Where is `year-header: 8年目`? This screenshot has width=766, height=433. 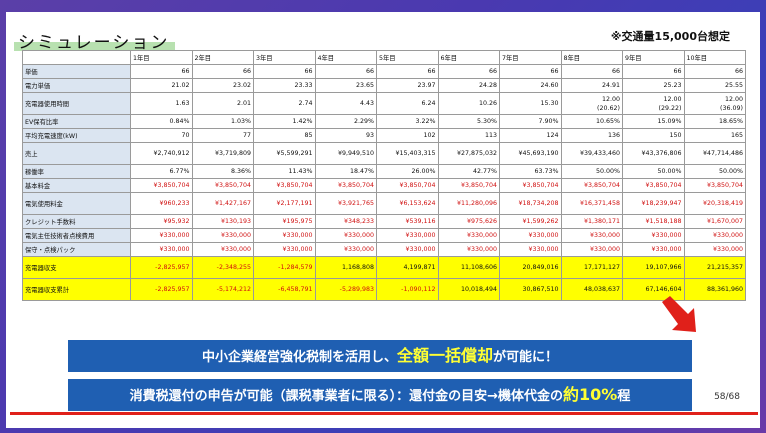
year-header: 8年目 is located at coordinates (591, 57).